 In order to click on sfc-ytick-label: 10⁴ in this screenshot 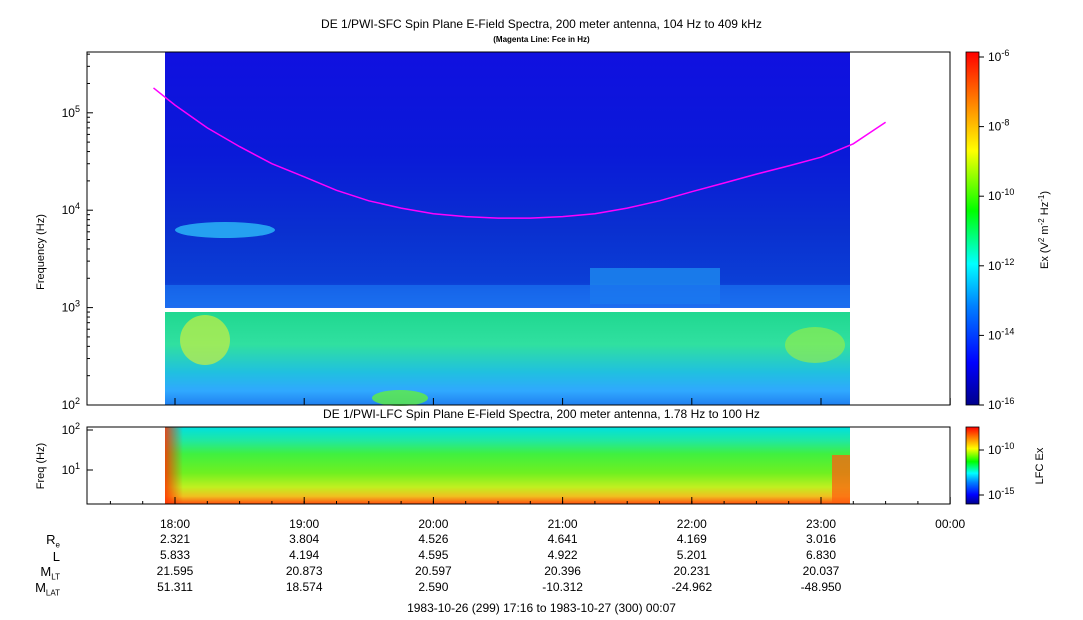, I will do `click(71, 209)`.